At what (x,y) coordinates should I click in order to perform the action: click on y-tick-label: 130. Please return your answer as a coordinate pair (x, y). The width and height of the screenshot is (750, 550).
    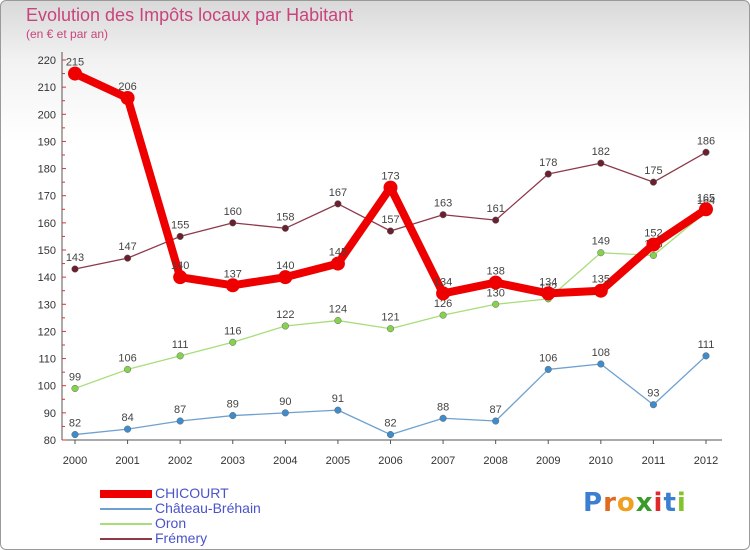
    Looking at the image, I should click on (47, 305).